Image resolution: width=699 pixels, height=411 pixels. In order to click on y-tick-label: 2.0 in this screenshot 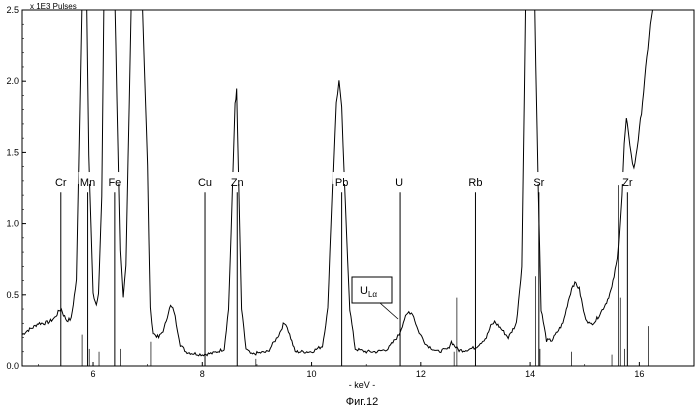, I will do `click(12, 81)`.